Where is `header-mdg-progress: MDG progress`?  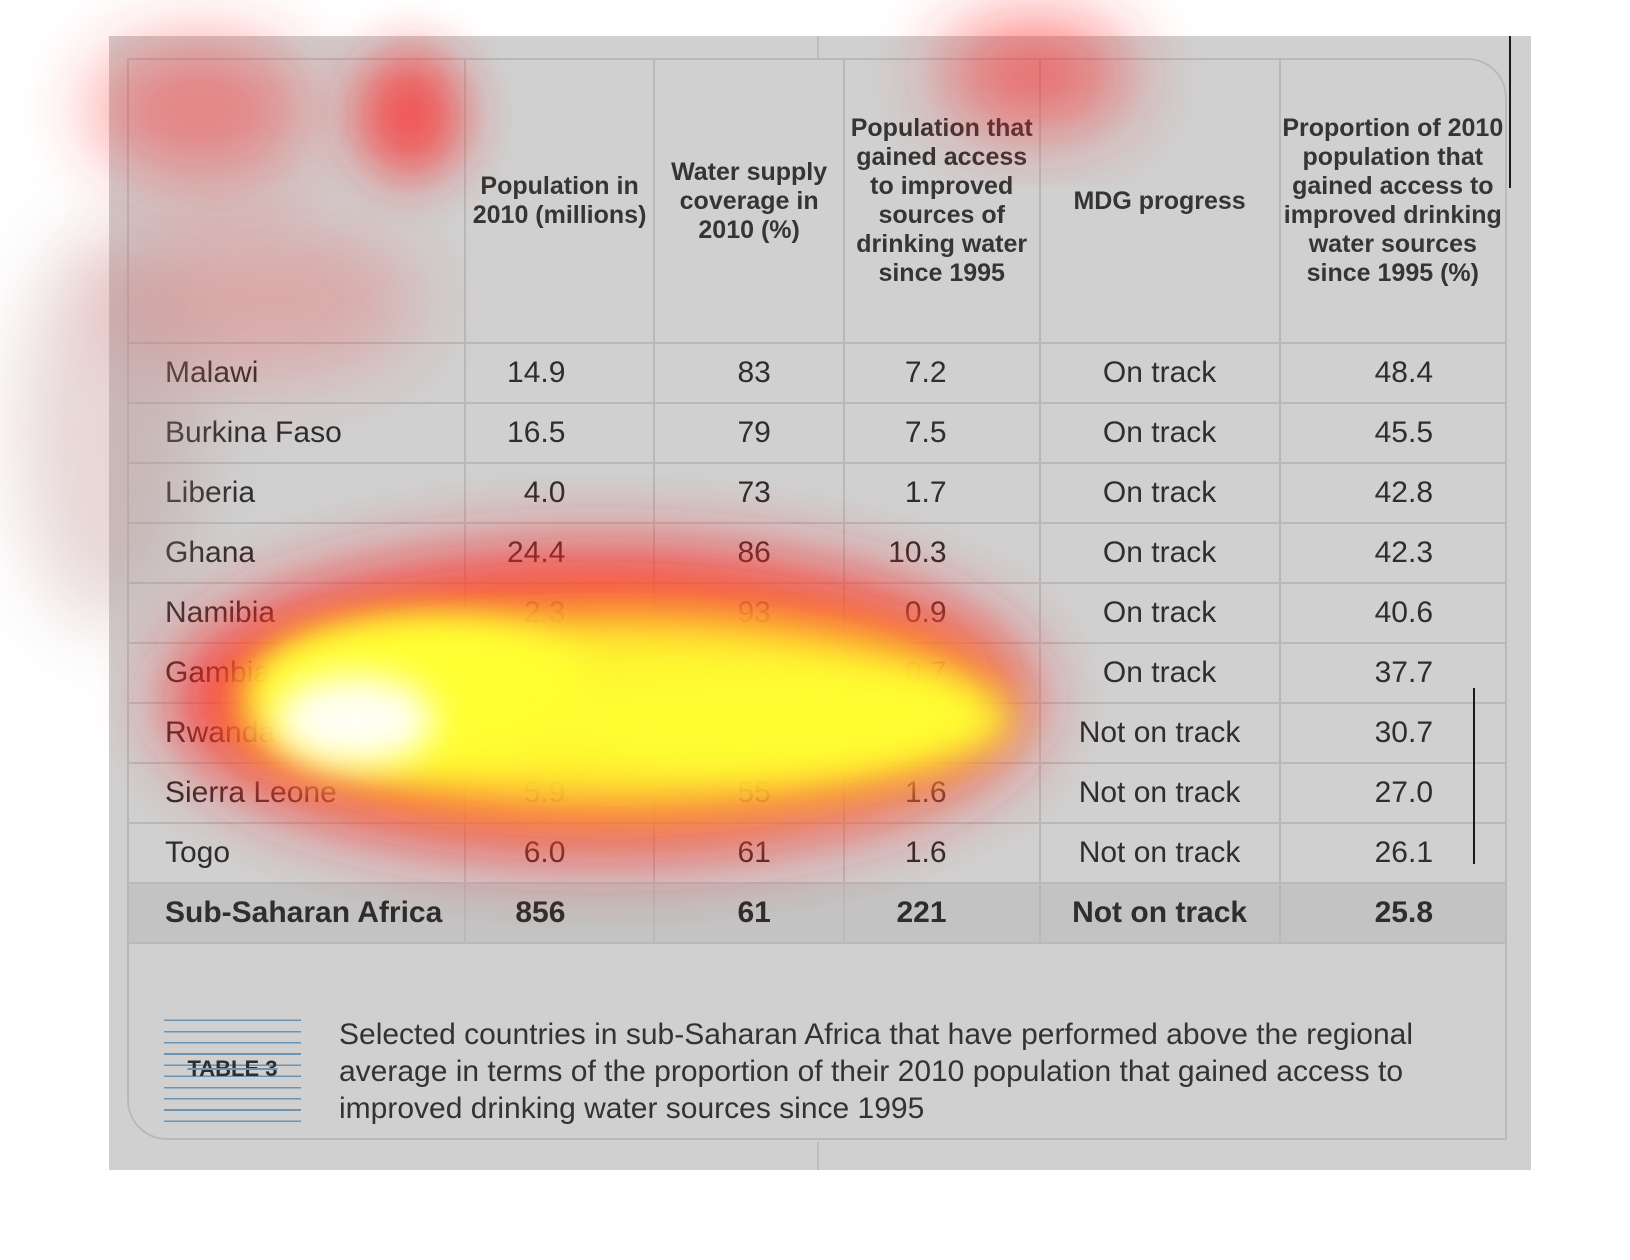
header-mdg-progress: MDG progress is located at coordinates (1159, 202).